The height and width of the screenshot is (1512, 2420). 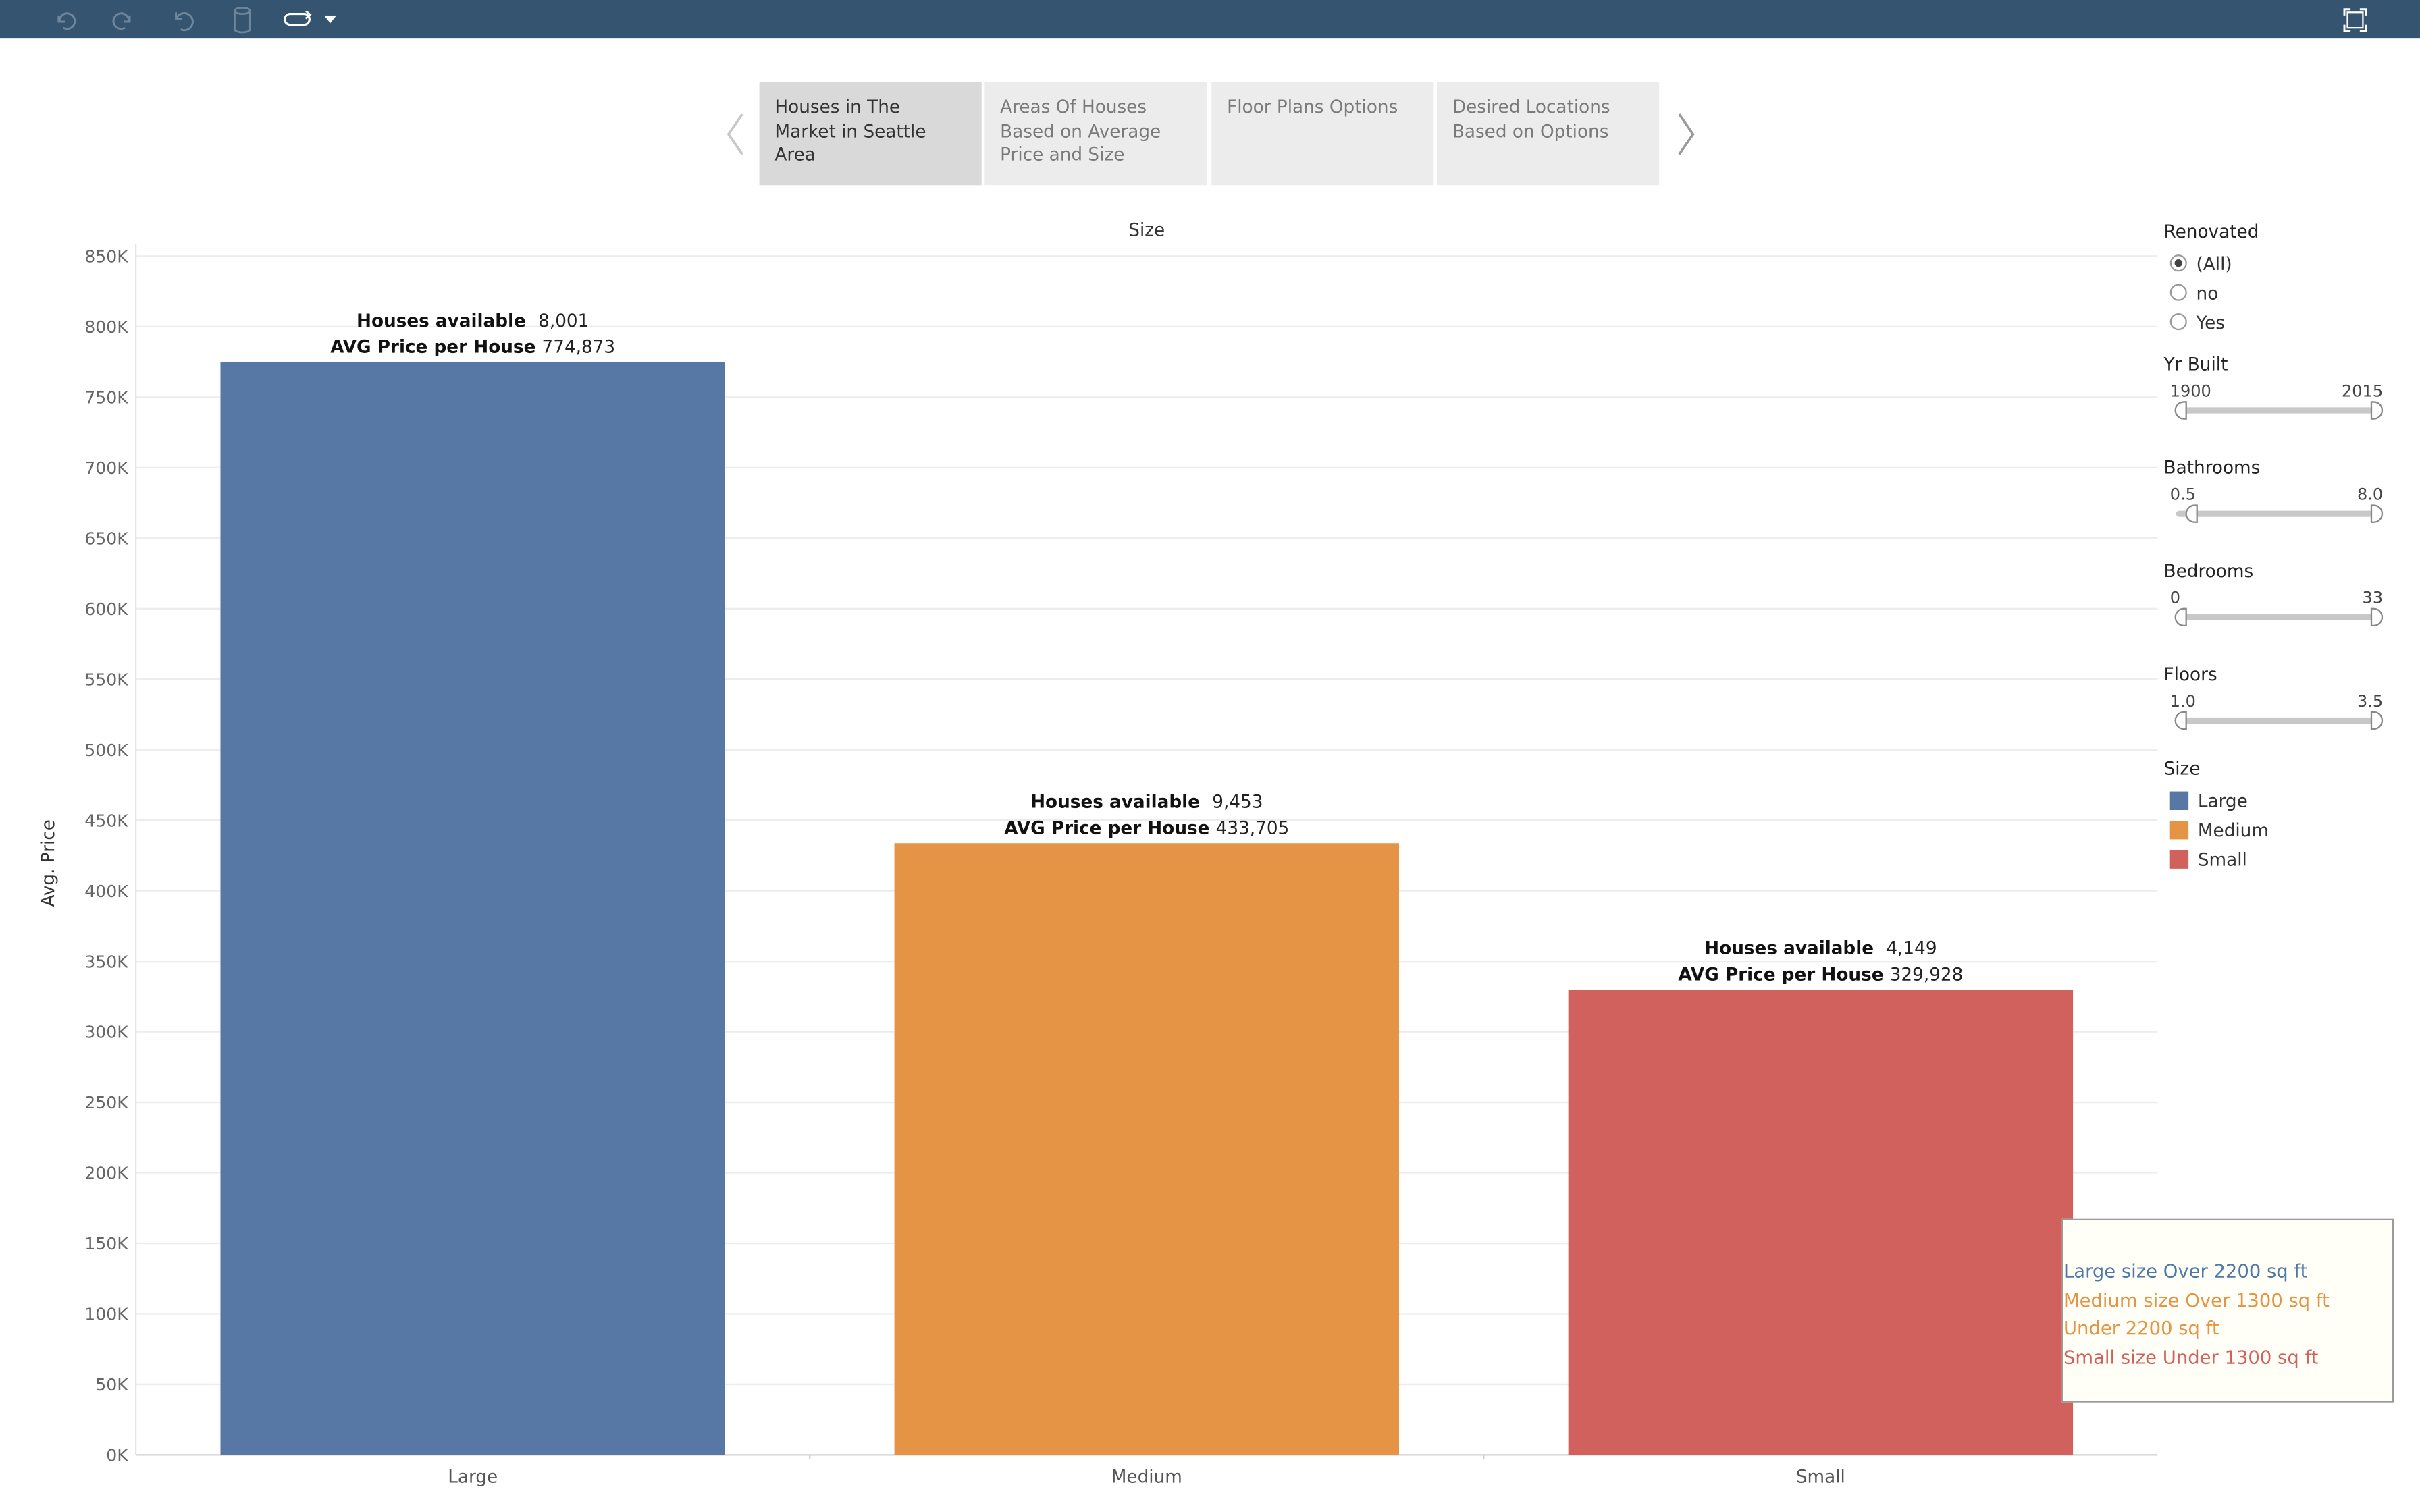 I want to click on renovated-filter-title: Renovated, so click(x=2211, y=231).